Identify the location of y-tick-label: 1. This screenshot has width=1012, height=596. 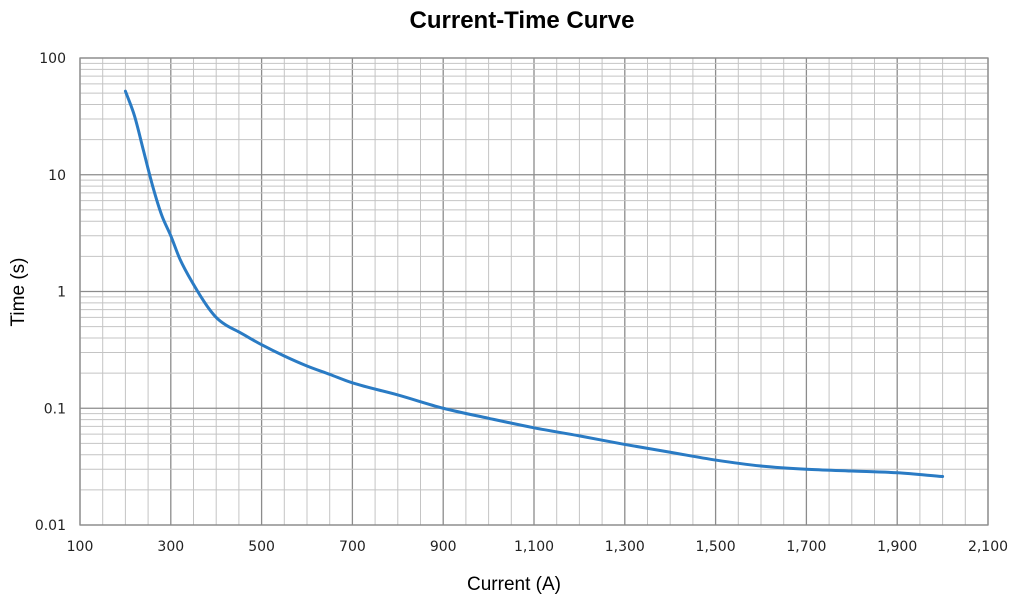
(61, 293).